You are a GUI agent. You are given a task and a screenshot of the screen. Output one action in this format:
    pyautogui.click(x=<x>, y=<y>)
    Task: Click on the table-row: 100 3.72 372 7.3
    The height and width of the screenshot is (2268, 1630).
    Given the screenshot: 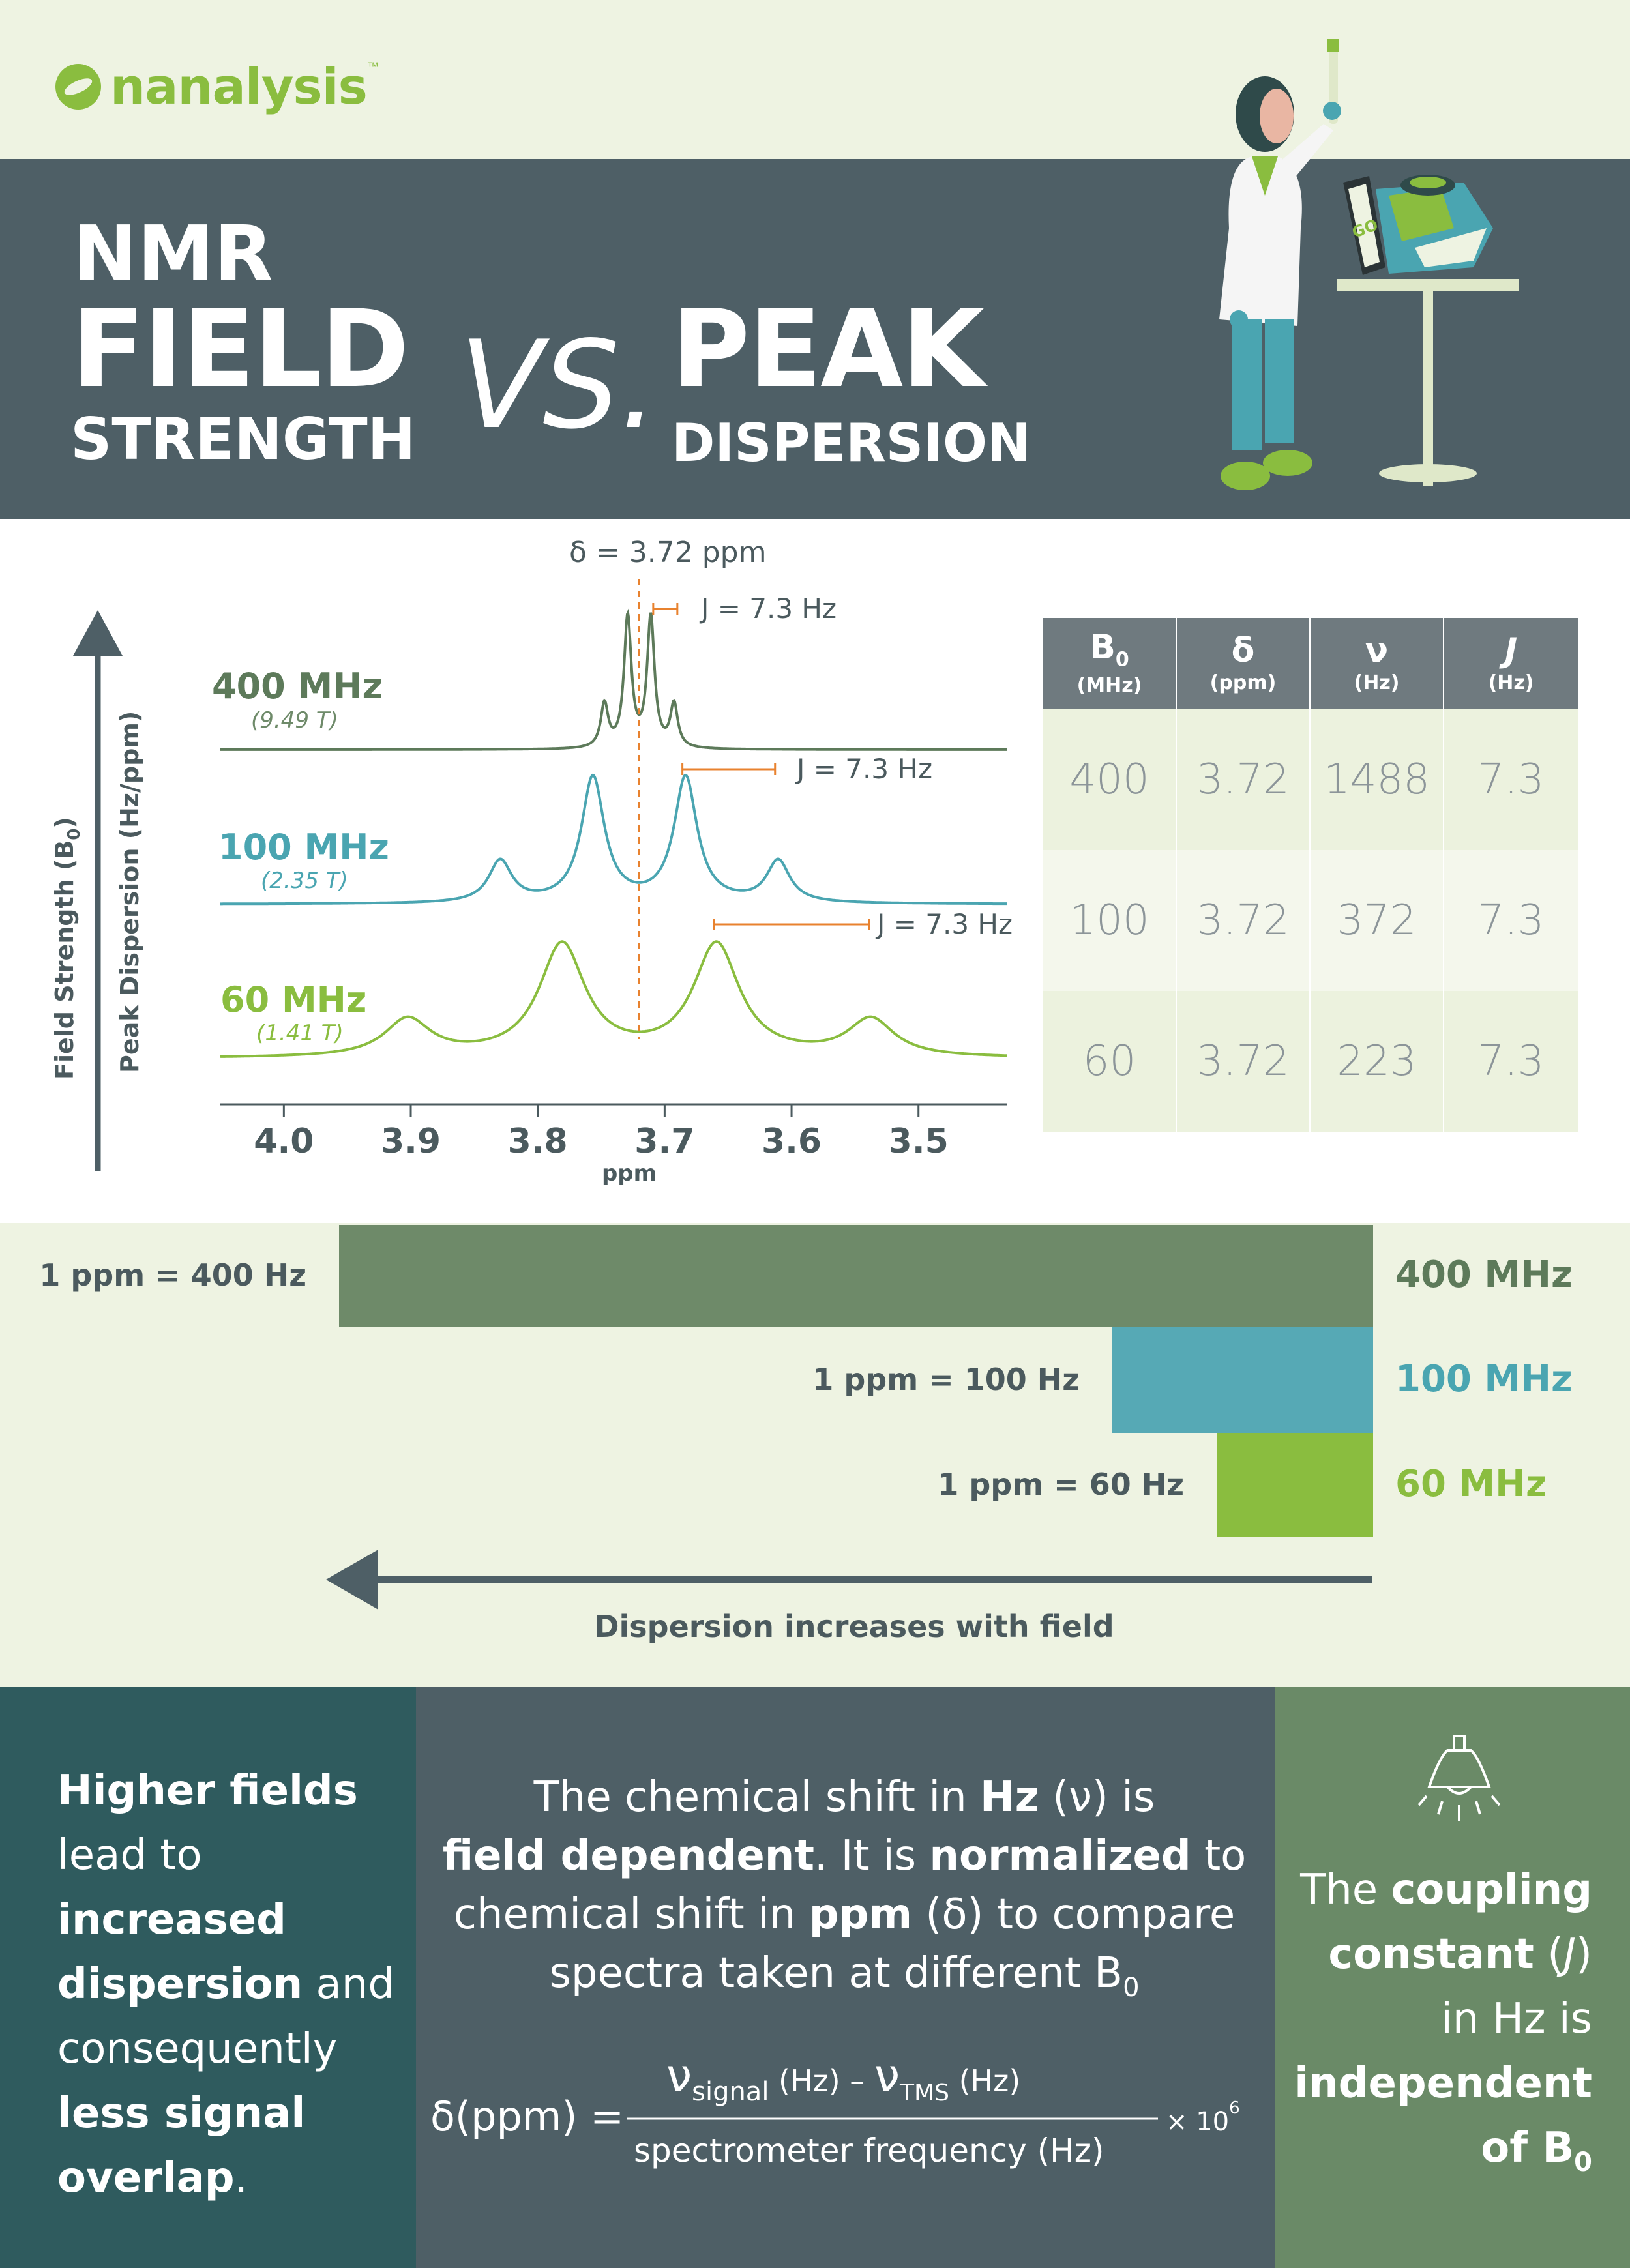 What is the action you would take?
    pyautogui.click(x=1310, y=920)
    